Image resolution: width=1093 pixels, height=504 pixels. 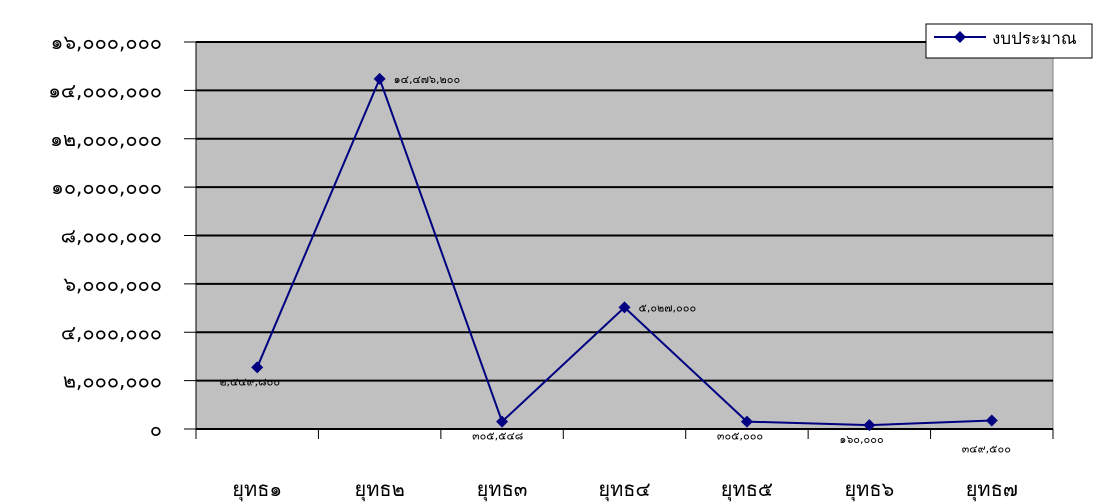 I want to click on x-axis: ยุทธ๑ ยุทธ๒ ยุทธ๓ ยุทธ๔ ยุทธ๕ ยุทธ๖ ยุทธ๗, so click(x=624, y=465).